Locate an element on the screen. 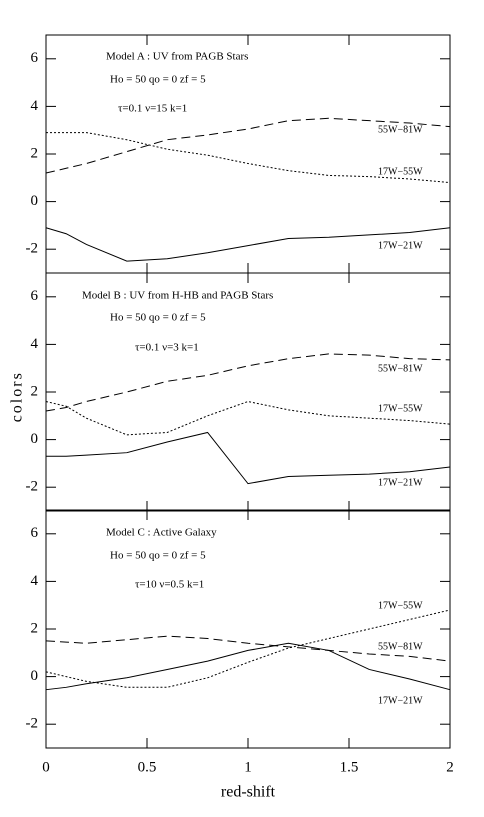 The height and width of the screenshot is (817, 484). x-tick-label: 2 is located at coordinates (450, 767).